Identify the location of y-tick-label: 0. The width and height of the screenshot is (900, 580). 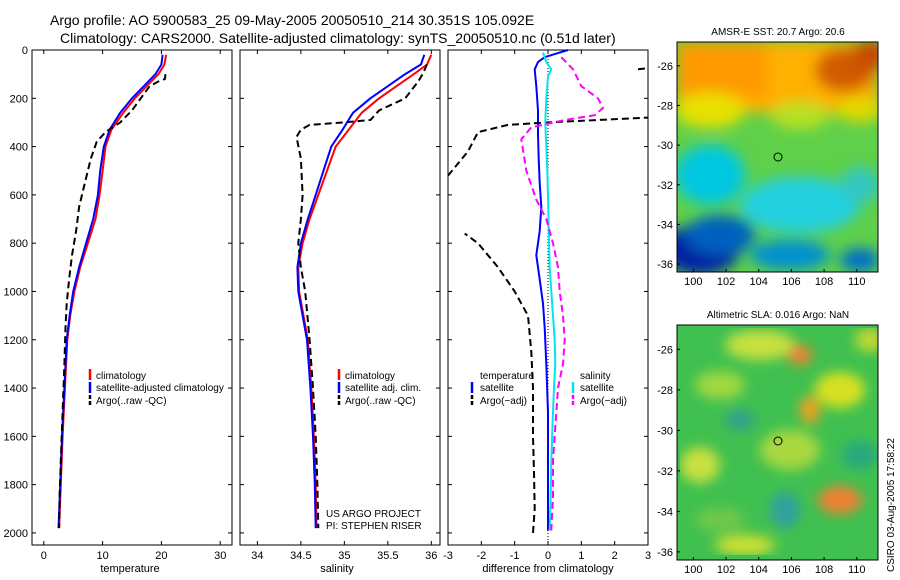
(25, 51).